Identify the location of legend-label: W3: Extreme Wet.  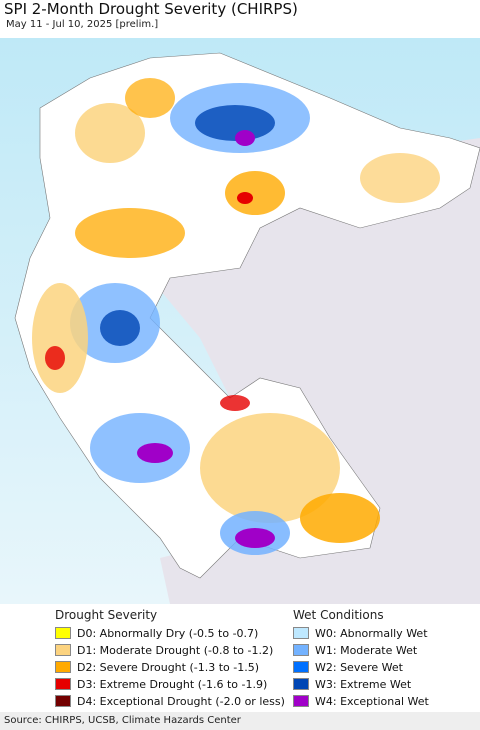
(363, 684).